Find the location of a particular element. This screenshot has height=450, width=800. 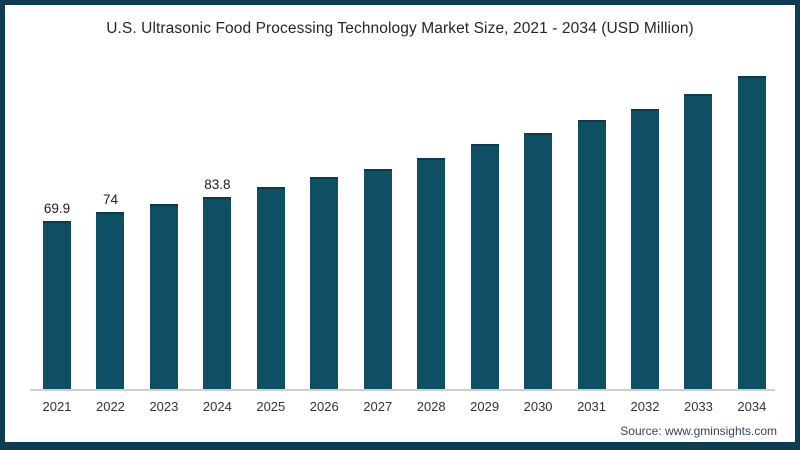

bar-value-label: 69.9 is located at coordinates (57, 208).